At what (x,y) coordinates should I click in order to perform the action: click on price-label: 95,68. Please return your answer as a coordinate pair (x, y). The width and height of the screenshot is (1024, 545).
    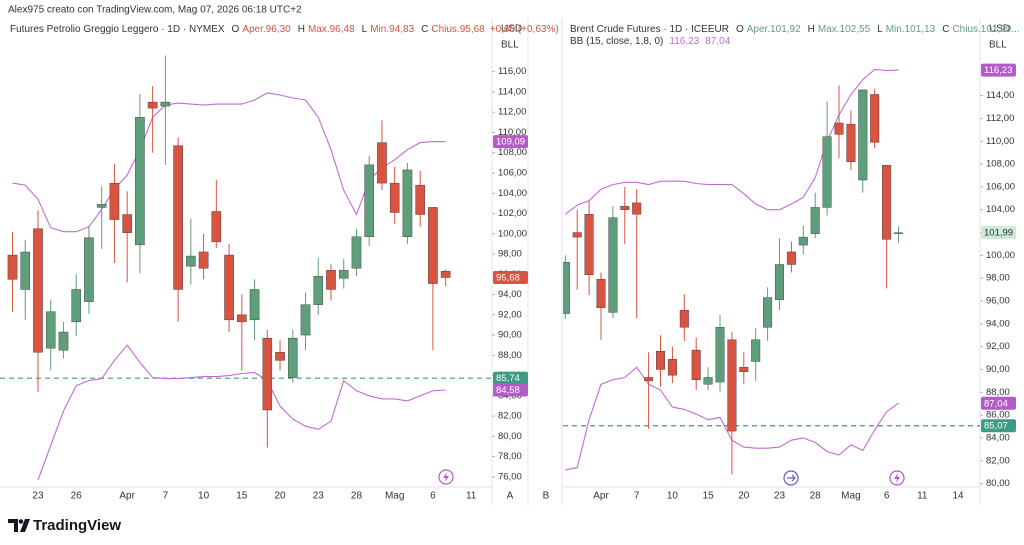
    Looking at the image, I should click on (508, 278).